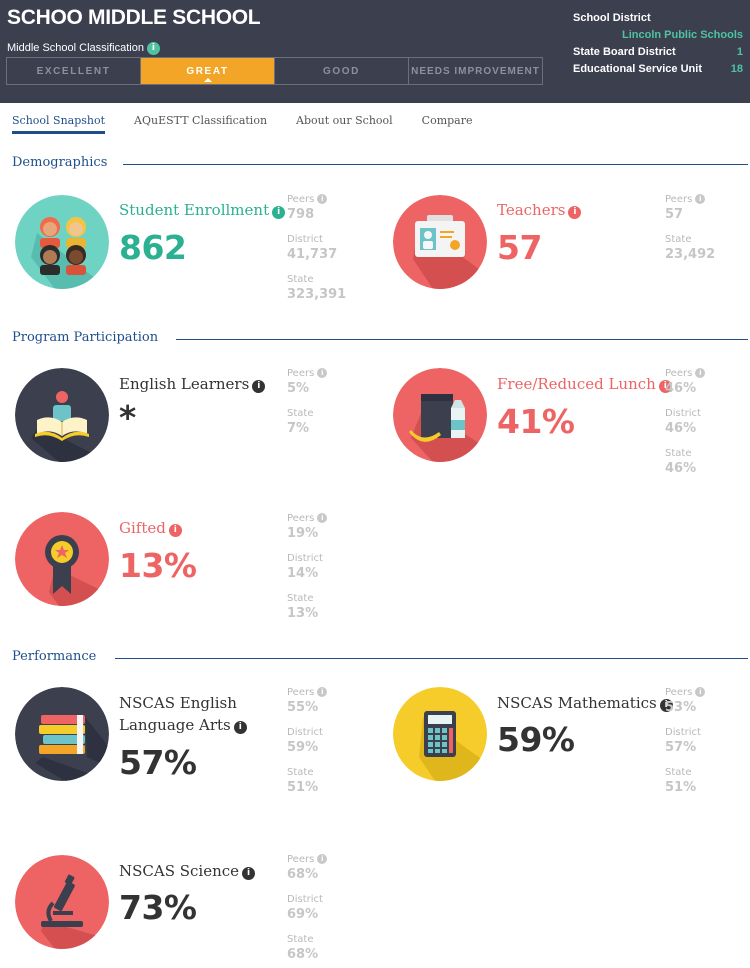 Image resolution: width=750 pixels, height=968 pixels. Describe the element at coordinates (332, 407) in the screenshot. I see `english-learners-comparison: Peers i 5% State 7%` at that location.